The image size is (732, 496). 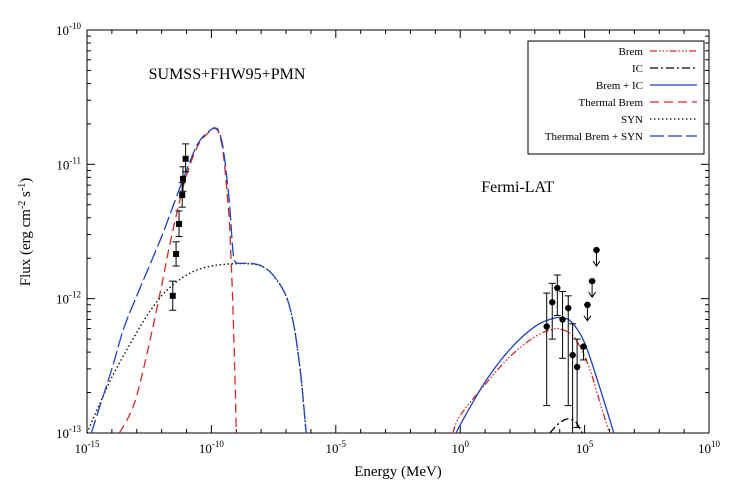 What do you see at coordinates (594, 137) in the screenshot?
I see `legend-label-thermal-brem-syn: Thermal Brem + SYN` at bounding box center [594, 137].